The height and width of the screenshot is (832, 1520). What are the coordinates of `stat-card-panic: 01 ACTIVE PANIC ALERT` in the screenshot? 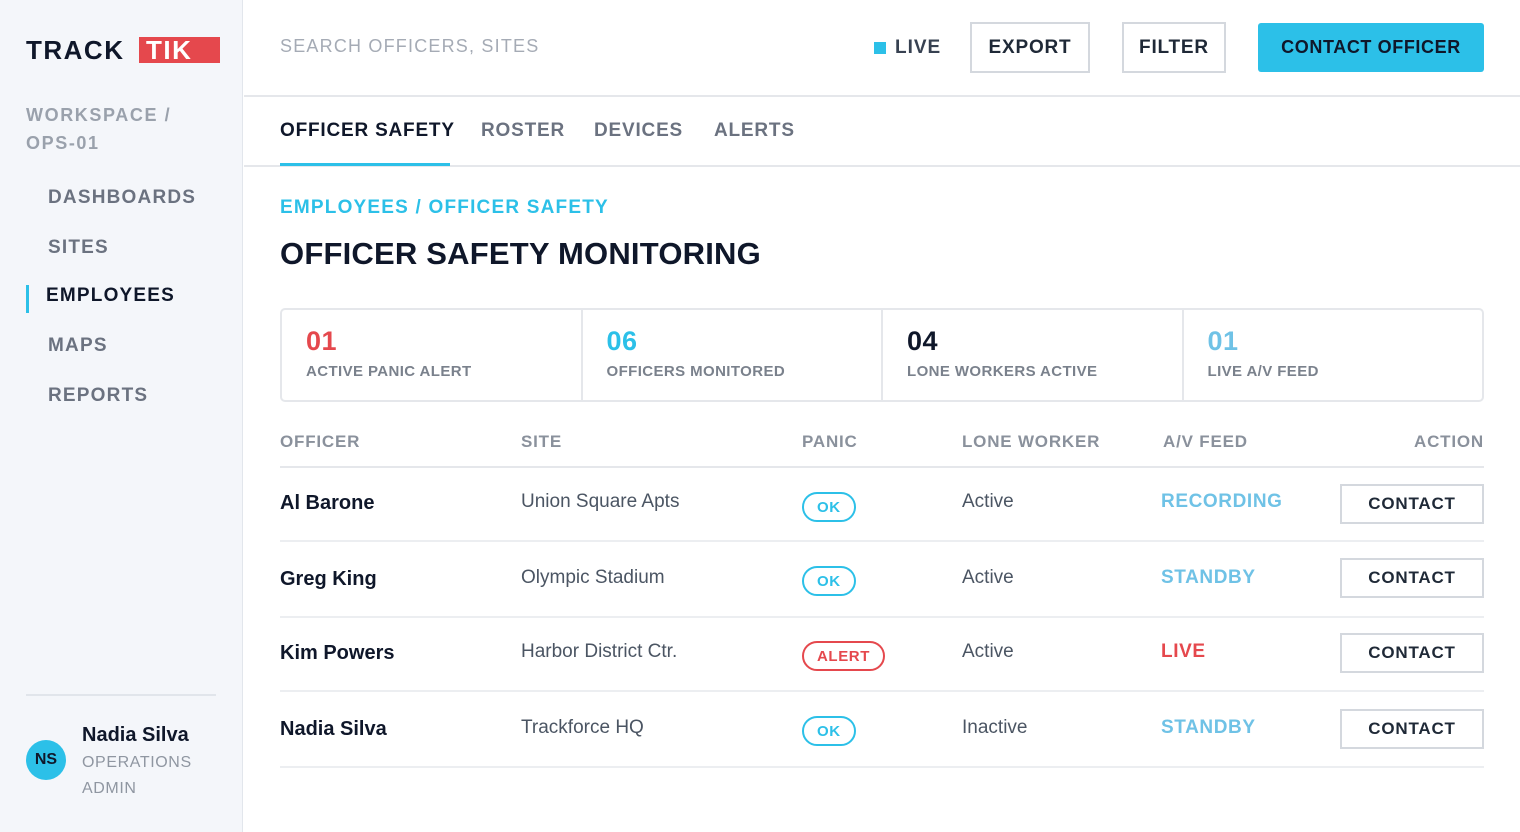 It's located at (432, 355).